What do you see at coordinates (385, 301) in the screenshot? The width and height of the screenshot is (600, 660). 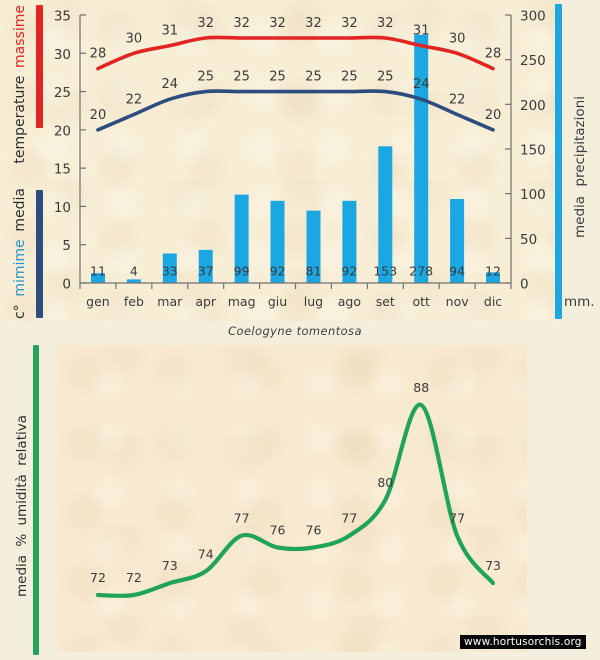 I see `month-label: set` at bounding box center [385, 301].